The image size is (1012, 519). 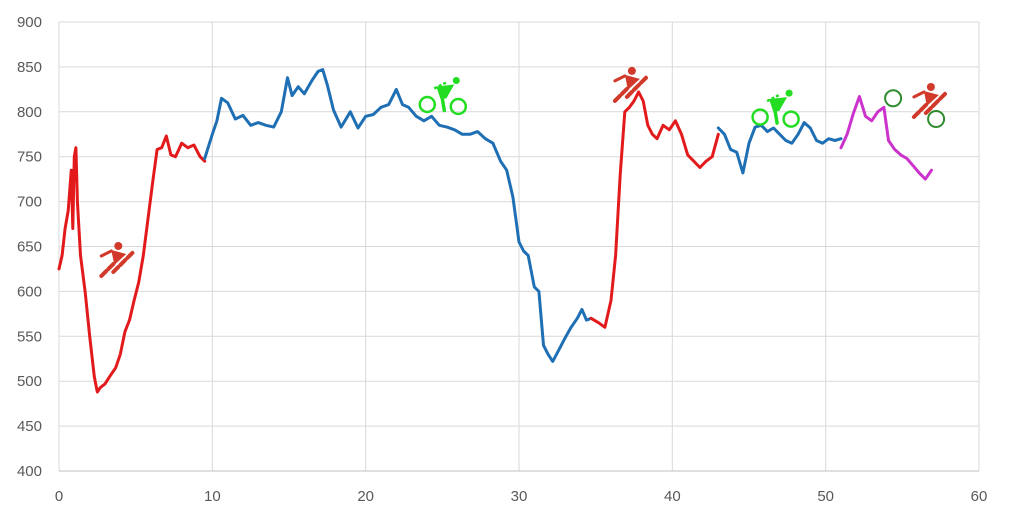 I want to click on y-tick-label: 700, so click(x=29, y=202).